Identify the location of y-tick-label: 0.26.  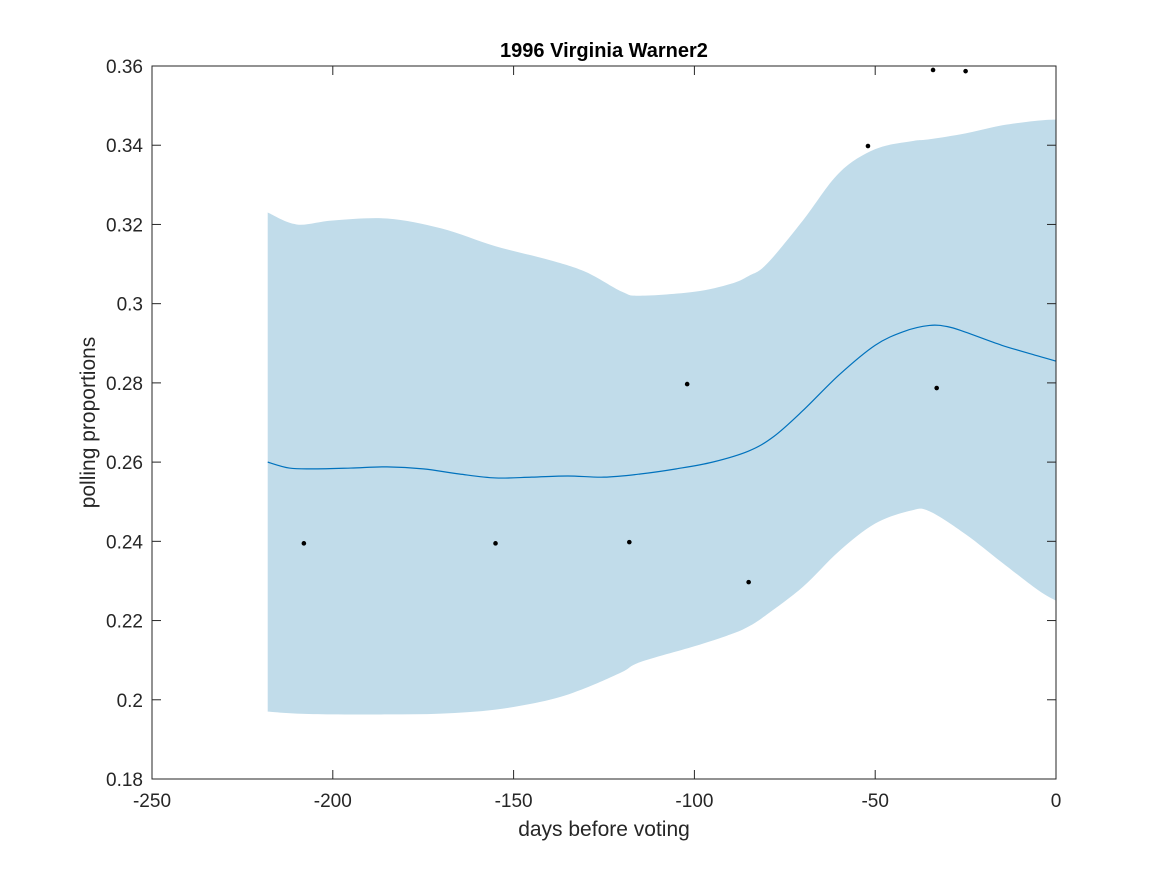
(124, 463).